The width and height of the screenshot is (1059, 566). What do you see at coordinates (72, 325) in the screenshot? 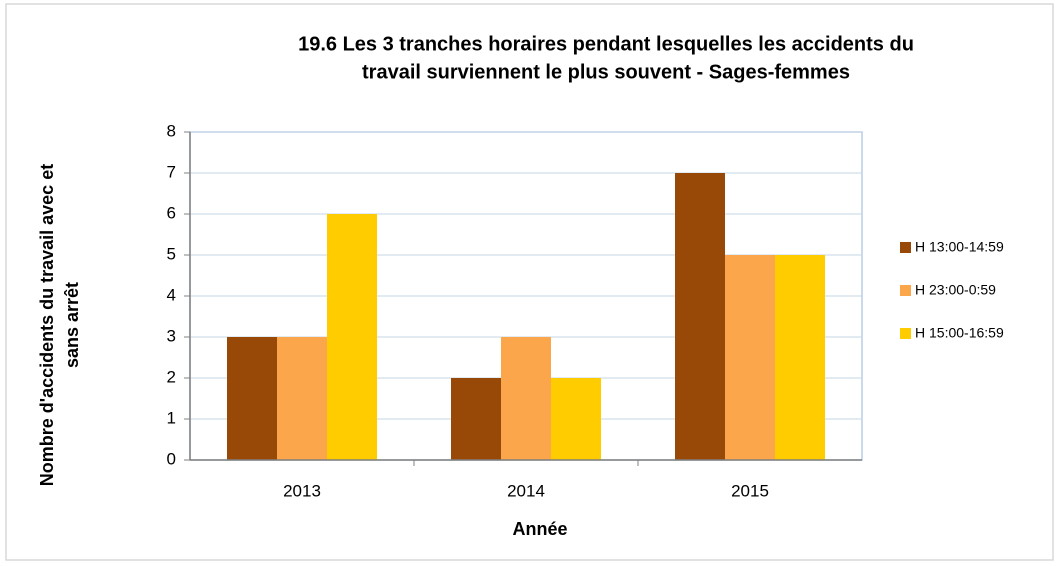
I see `y-axis-label: sans arrêt` at bounding box center [72, 325].